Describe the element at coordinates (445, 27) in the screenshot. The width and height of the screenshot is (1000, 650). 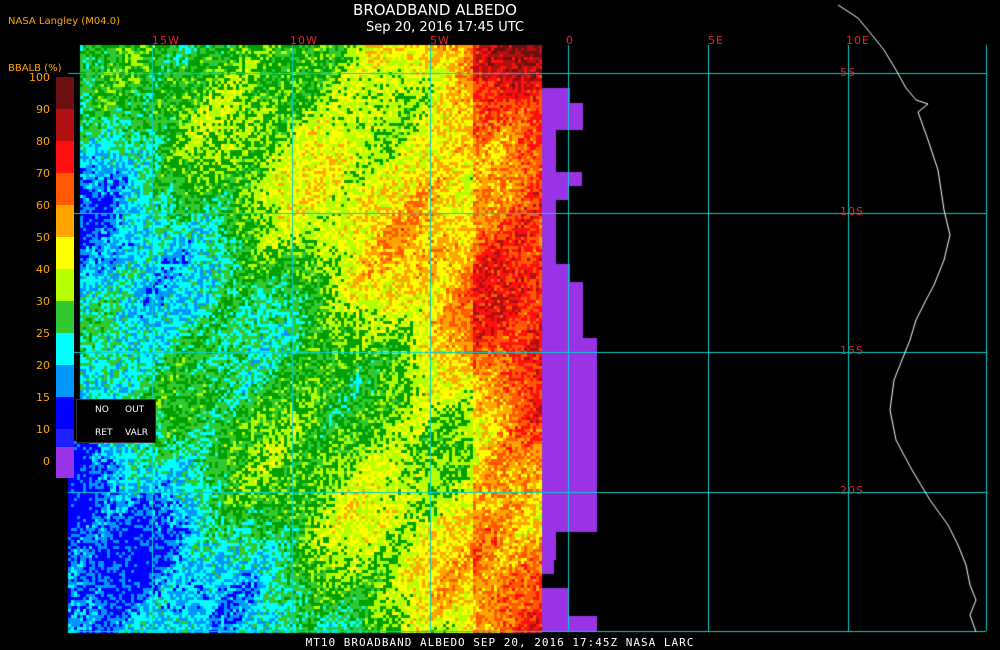
I see `map-timestamp: Sep 20, 2016 17:45 UTC` at that location.